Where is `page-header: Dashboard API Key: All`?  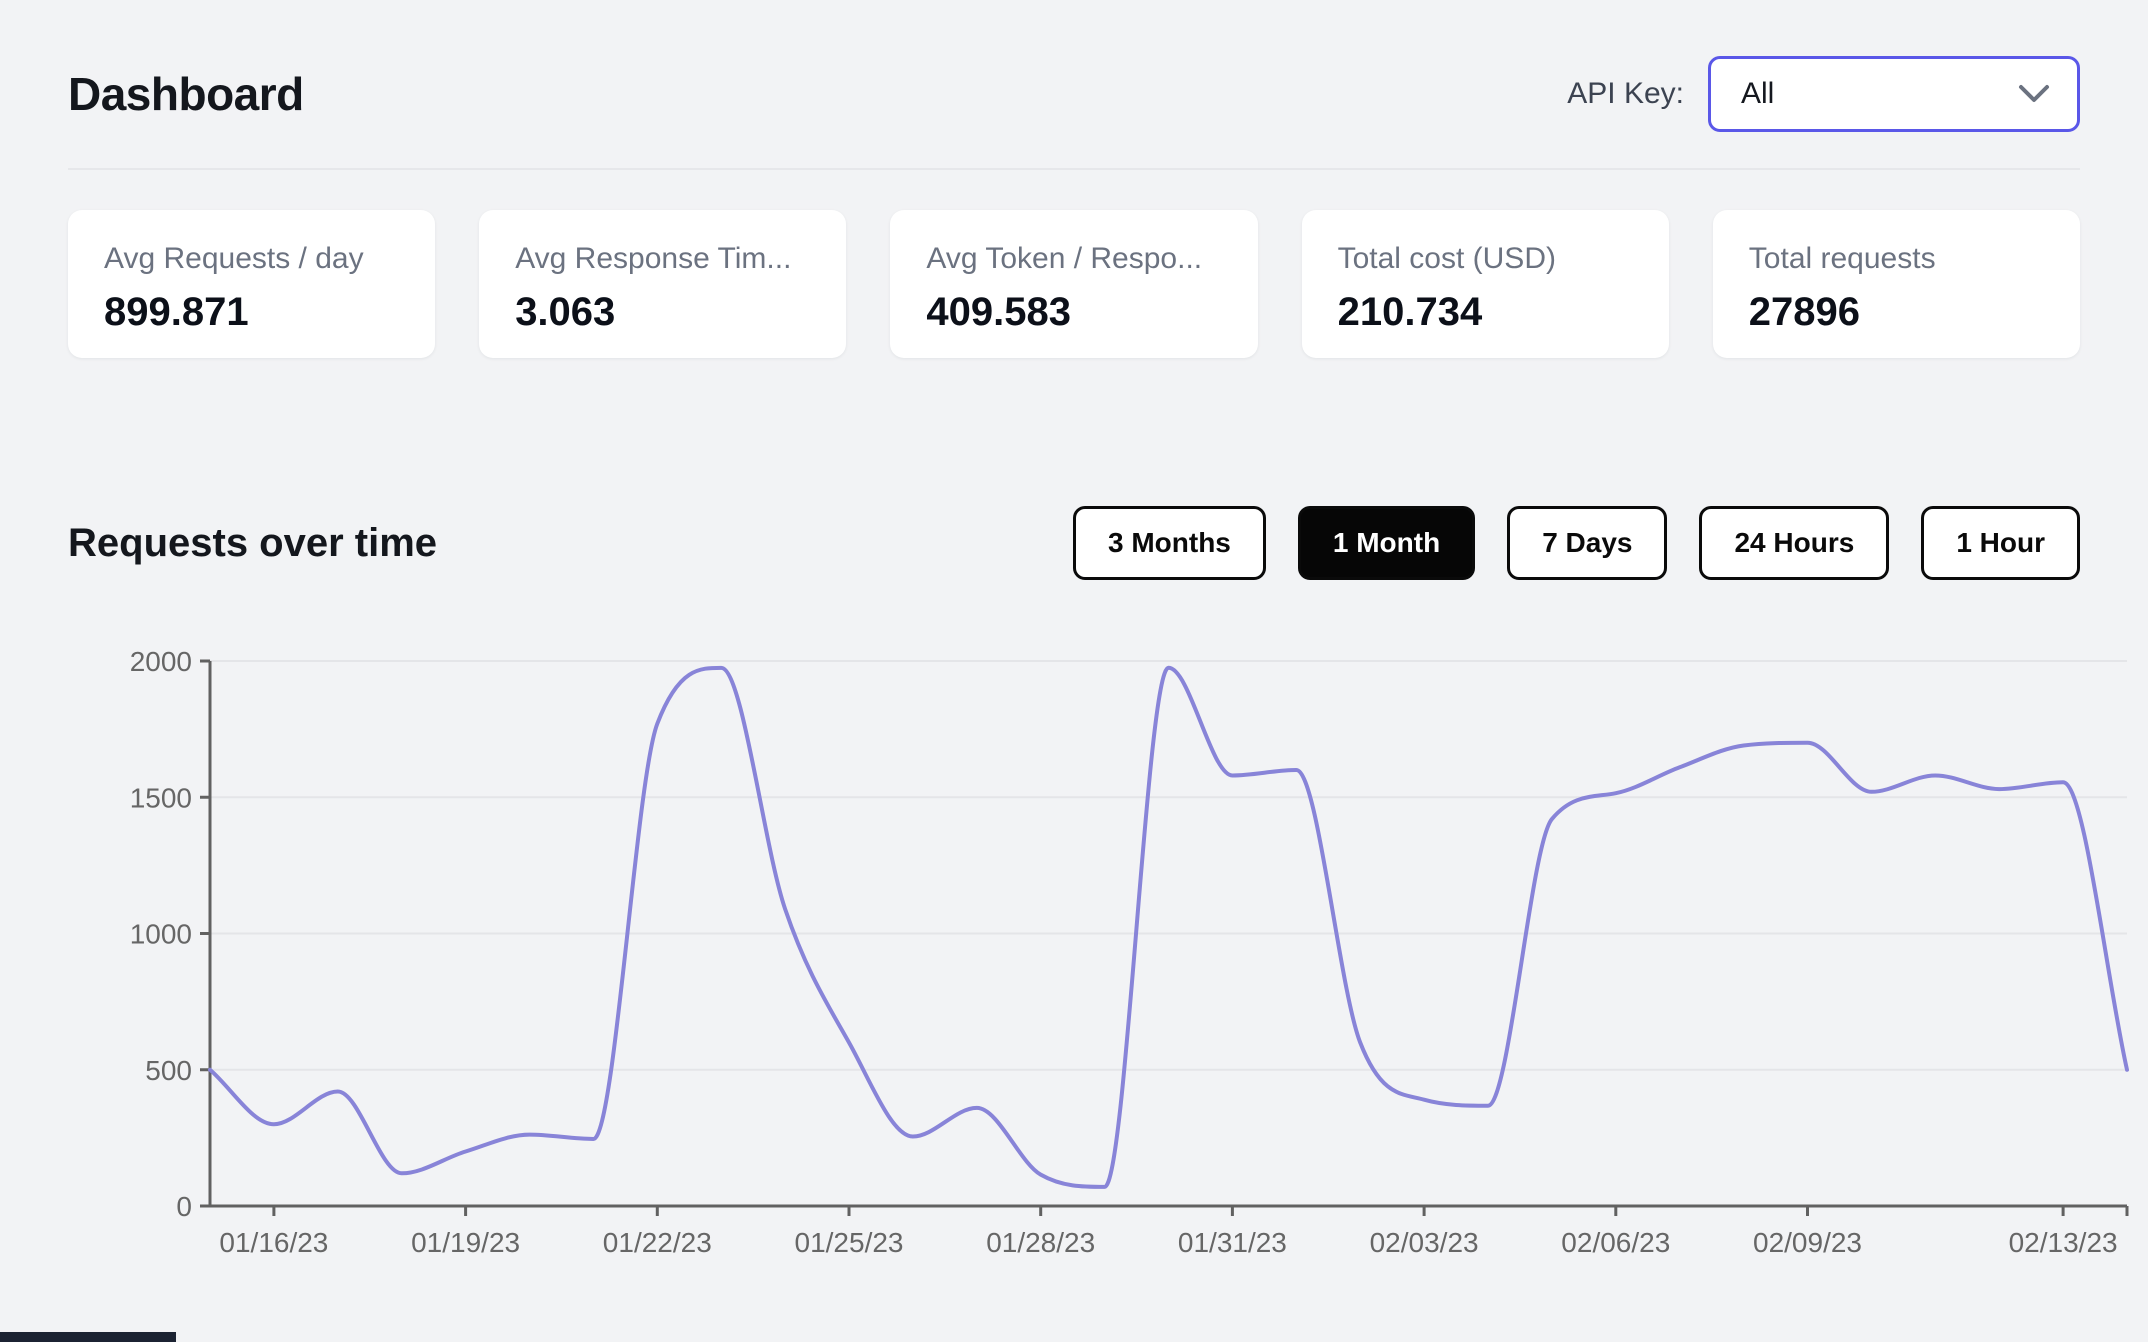 page-header: Dashboard API Key: All is located at coordinates (1074, 66).